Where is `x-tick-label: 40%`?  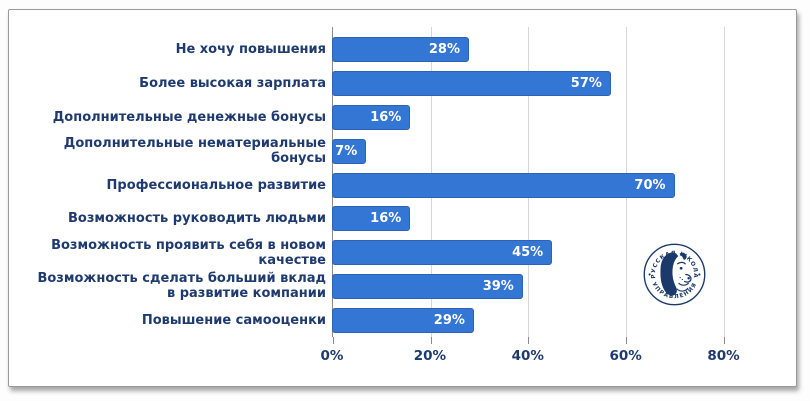
x-tick-label: 40% is located at coordinates (527, 356).